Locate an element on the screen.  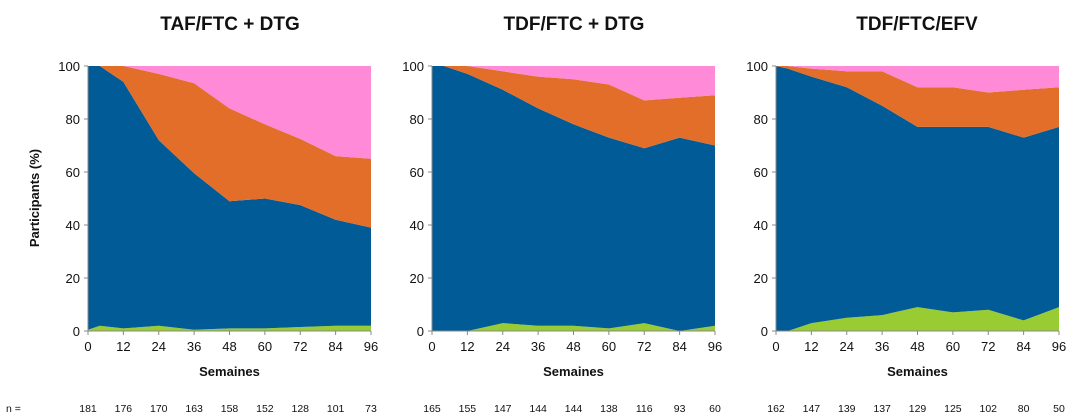
chart-title: TDF/FTC/EFV is located at coordinates (917, 24).